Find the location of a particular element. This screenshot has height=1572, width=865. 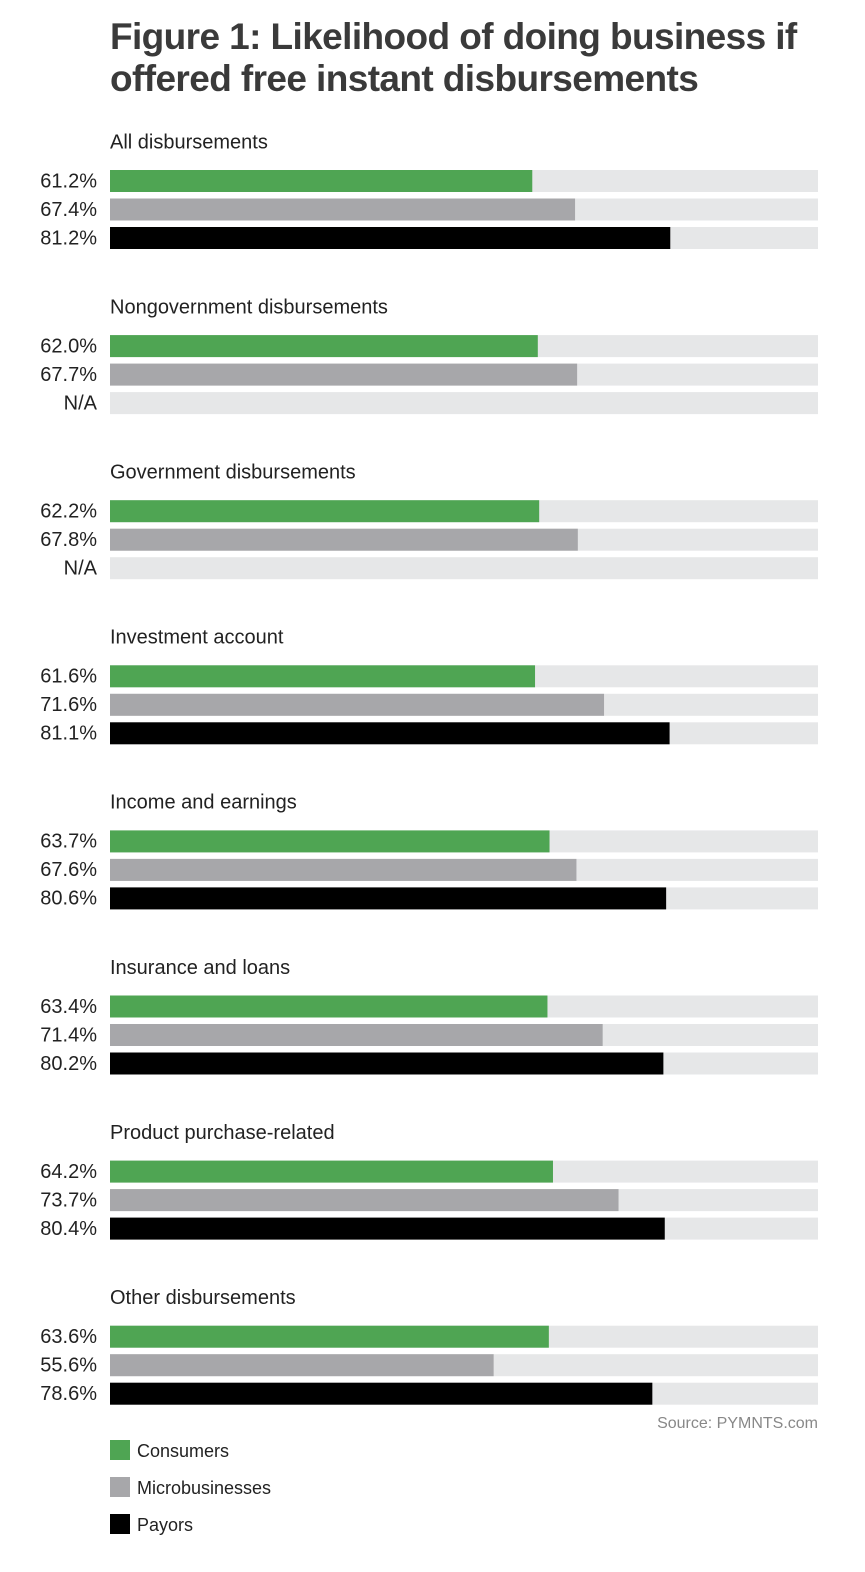

value-label: 80.6% is located at coordinates (68, 899).